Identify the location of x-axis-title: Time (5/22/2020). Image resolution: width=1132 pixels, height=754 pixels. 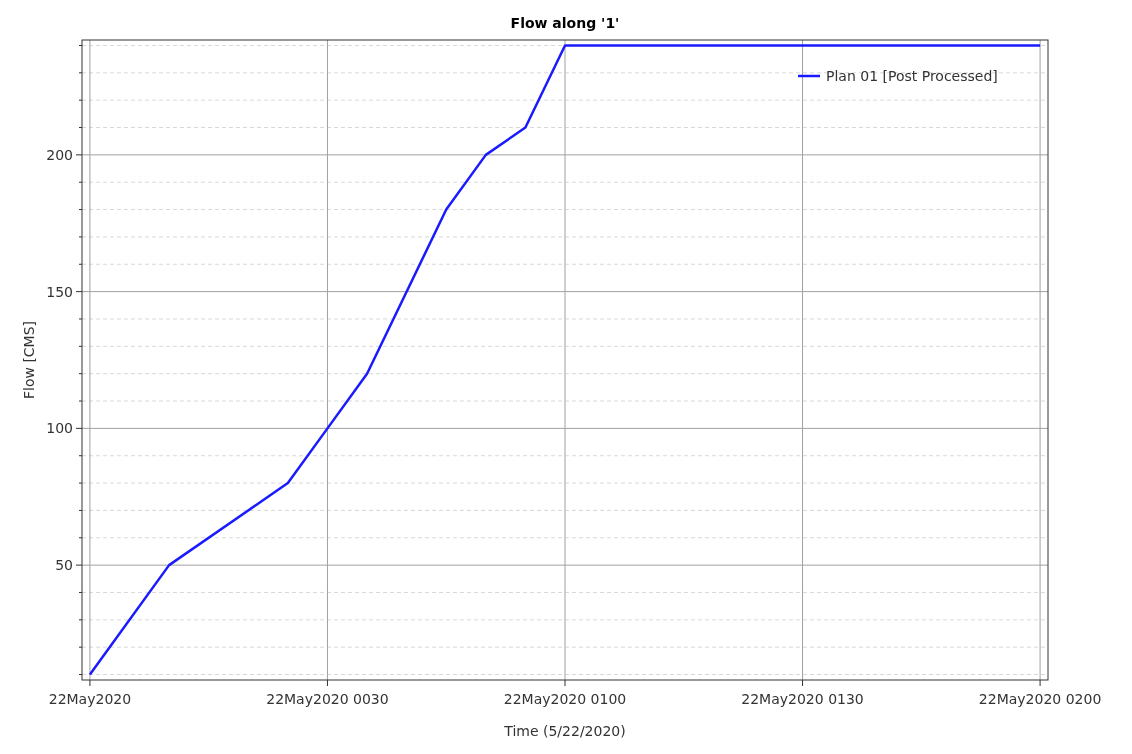
(564, 731).